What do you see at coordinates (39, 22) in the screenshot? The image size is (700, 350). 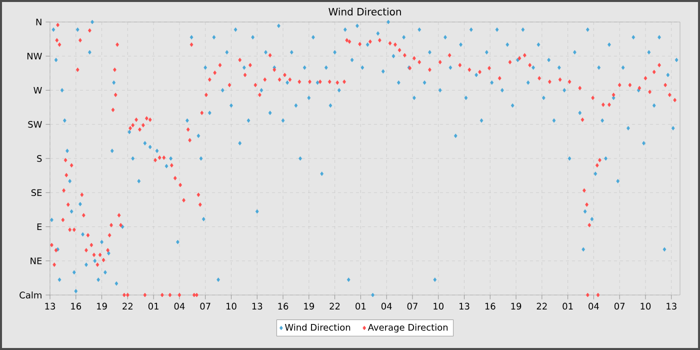 I see `text: N` at bounding box center [39, 22].